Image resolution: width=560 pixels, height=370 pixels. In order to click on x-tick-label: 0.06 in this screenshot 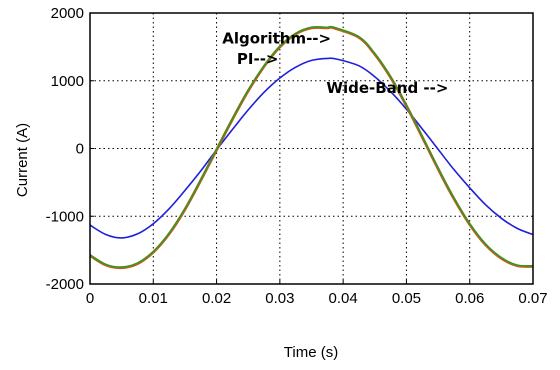, I will do `click(469, 298)`.